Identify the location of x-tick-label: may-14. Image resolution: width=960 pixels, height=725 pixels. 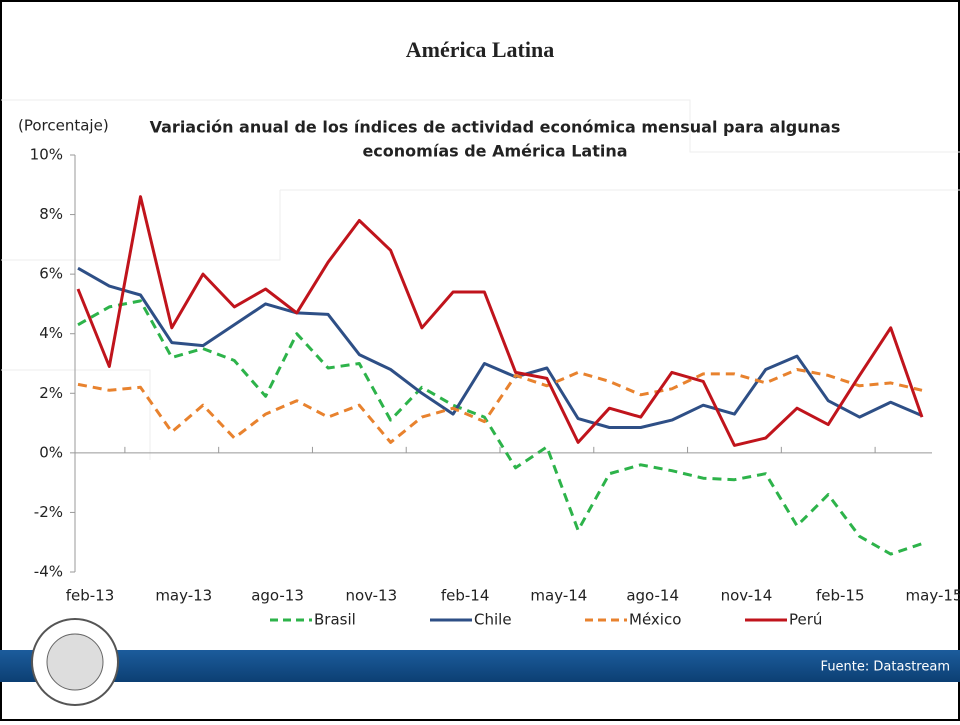
(558, 596).